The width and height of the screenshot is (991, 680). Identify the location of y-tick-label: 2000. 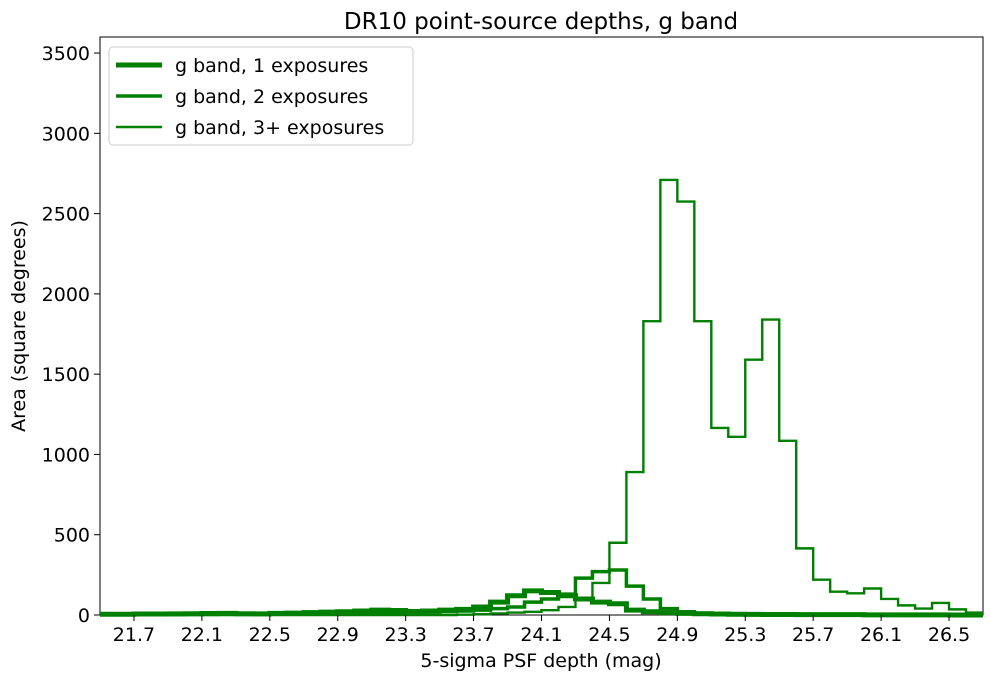
(66, 295).